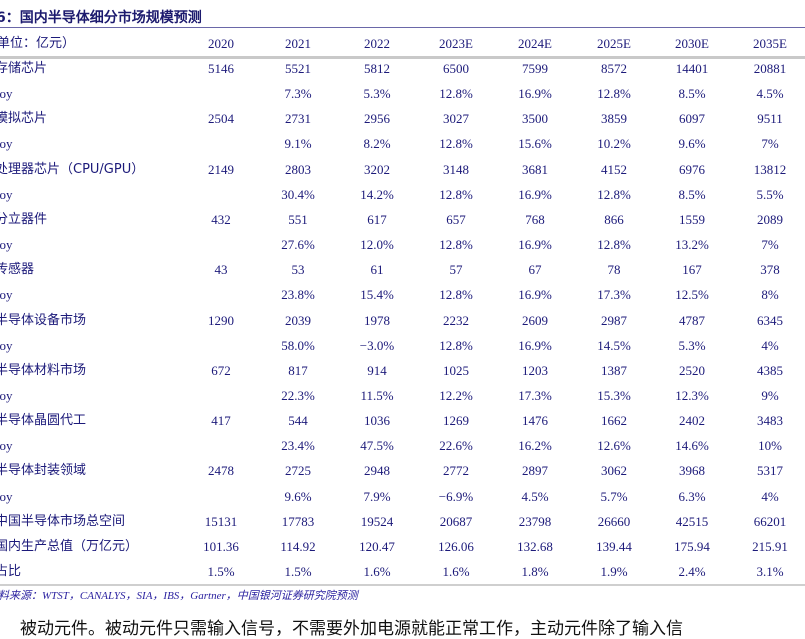 This screenshot has width=805, height=639. What do you see at coordinates (69, 546) in the screenshot?
I see `row-label: 国内生产总值（万亿元）` at bounding box center [69, 546].